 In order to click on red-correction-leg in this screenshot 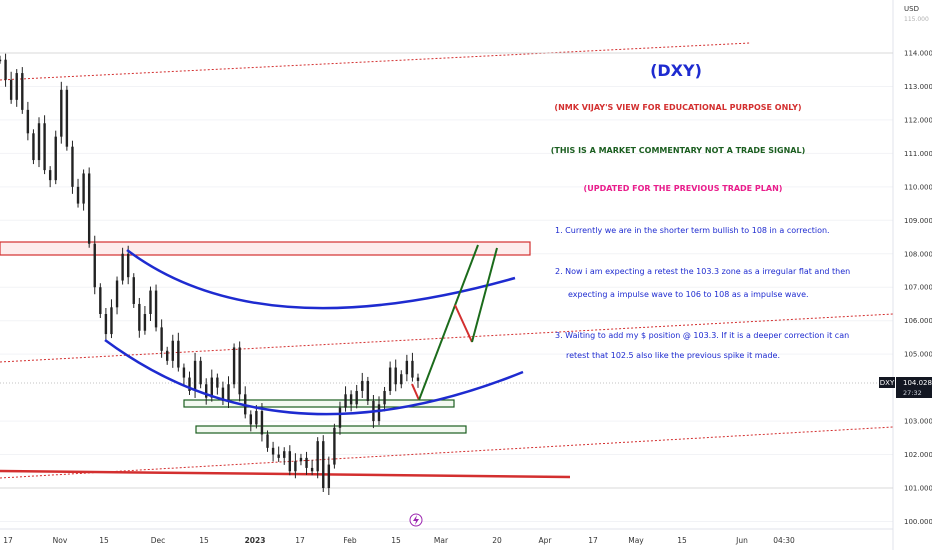, I will do `click(415, 392)`.